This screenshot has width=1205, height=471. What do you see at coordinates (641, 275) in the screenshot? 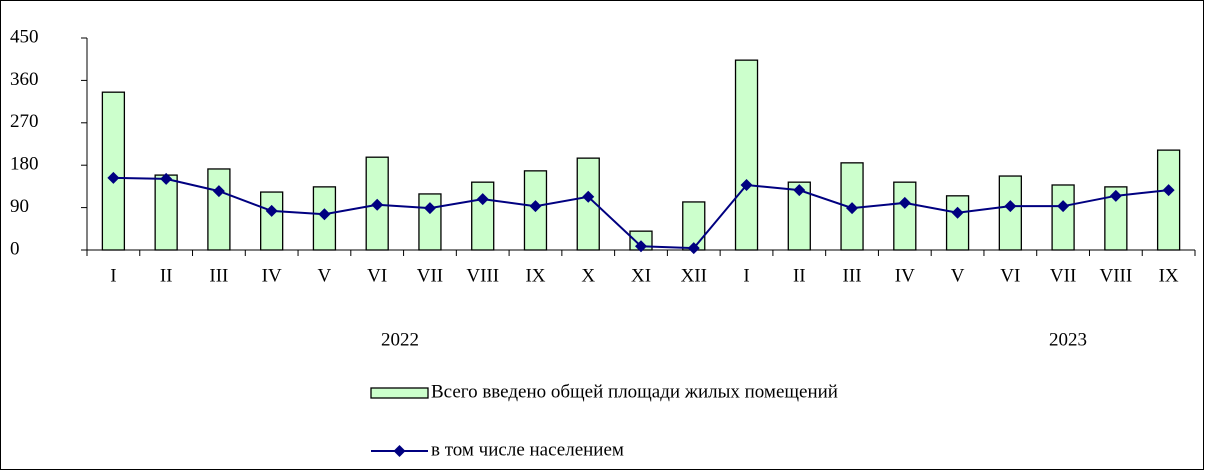
I see `x-tick-label: XI` at bounding box center [641, 275].